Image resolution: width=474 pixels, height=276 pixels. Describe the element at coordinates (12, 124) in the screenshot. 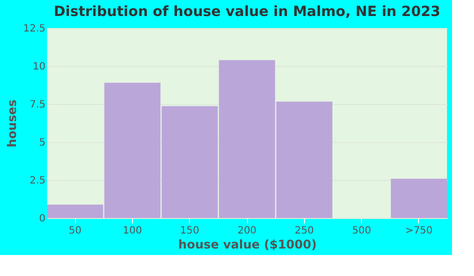

I see `y-axis-title: houses` at that location.